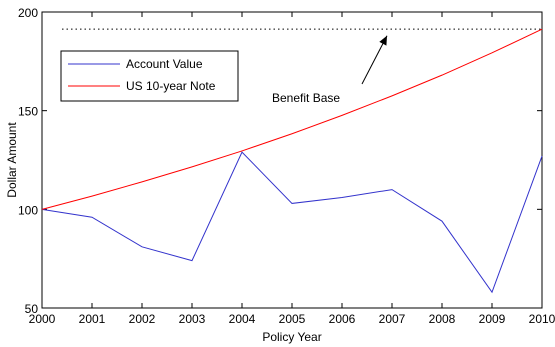  What do you see at coordinates (383, 40) in the screenshot?
I see `annotation-arrow-head` at bounding box center [383, 40].